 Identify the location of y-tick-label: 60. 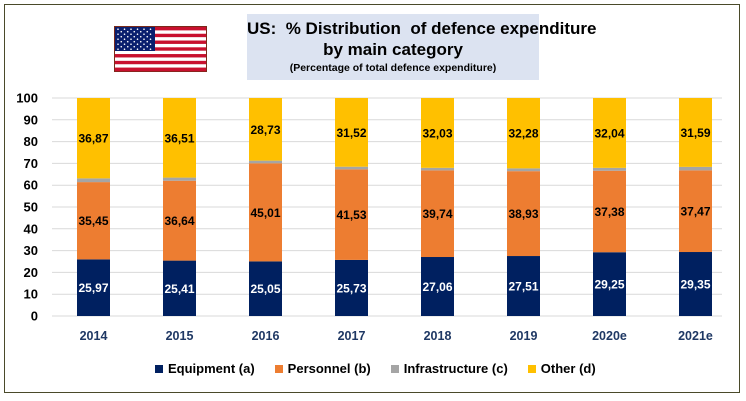
(31, 185).